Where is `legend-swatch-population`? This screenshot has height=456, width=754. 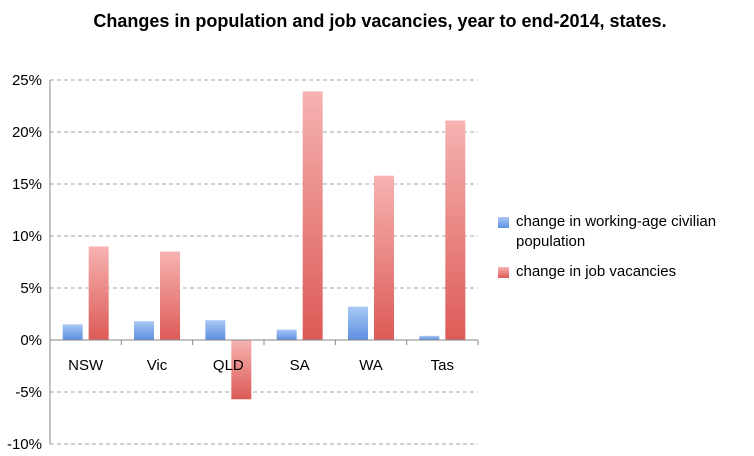
legend-swatch-population is located at coordinates (503, 222).